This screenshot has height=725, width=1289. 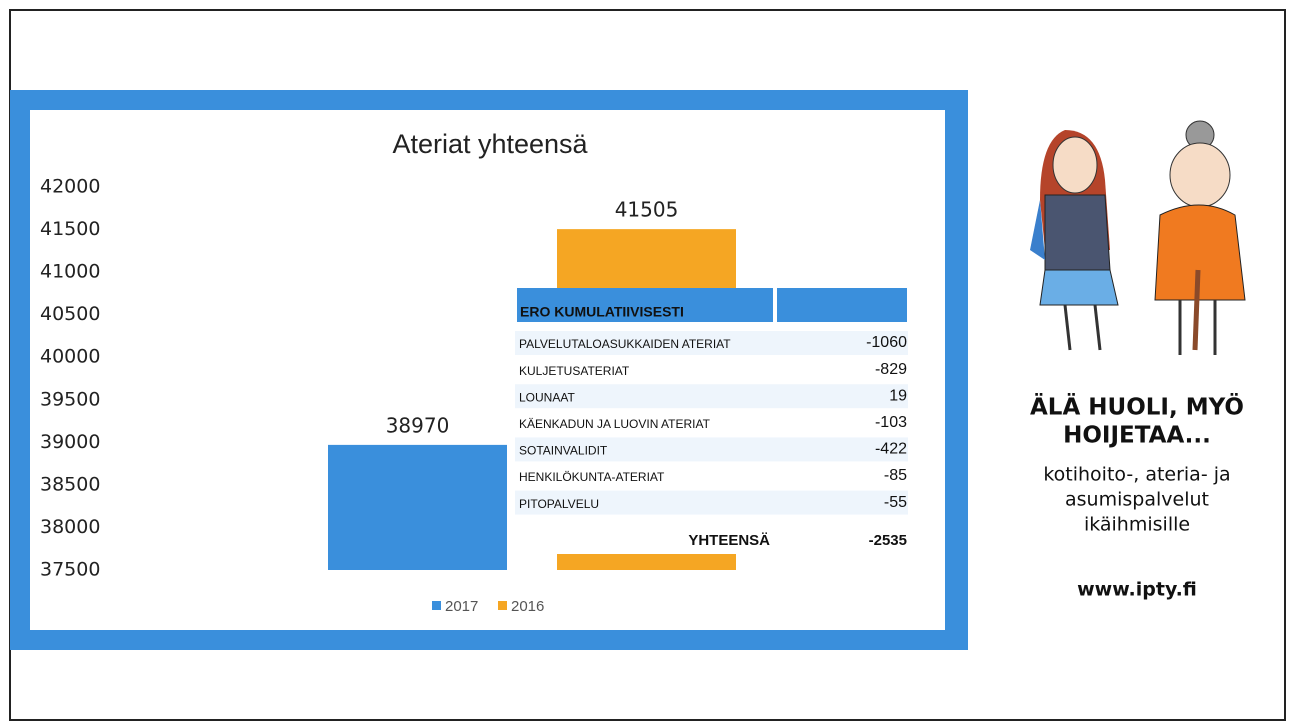 I want to click on total-label: YHTEENSÄ, so click(x=729, y=540).